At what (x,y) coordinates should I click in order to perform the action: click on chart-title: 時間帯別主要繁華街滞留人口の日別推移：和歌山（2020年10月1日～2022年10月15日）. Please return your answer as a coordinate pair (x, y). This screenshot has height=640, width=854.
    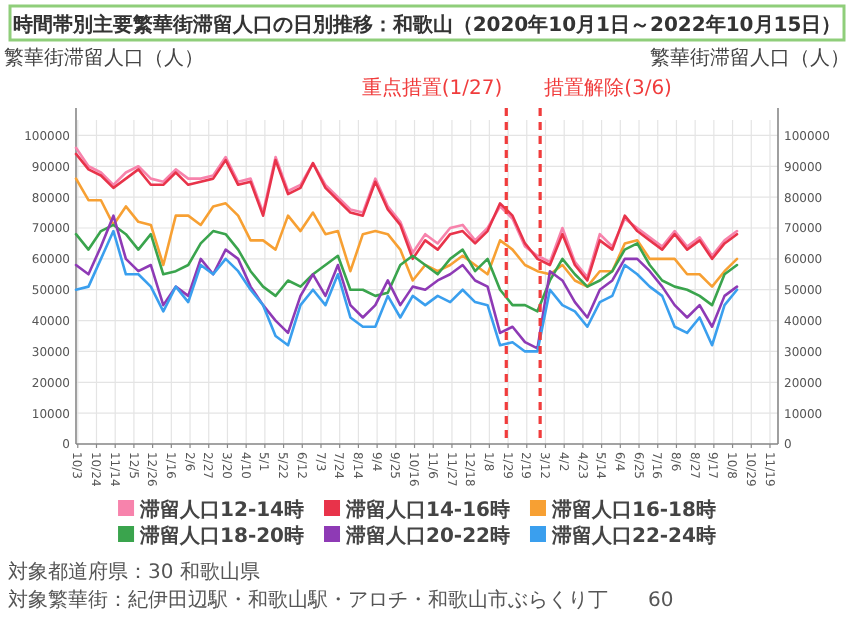
    Looking at the image, I should click on (427, 25).